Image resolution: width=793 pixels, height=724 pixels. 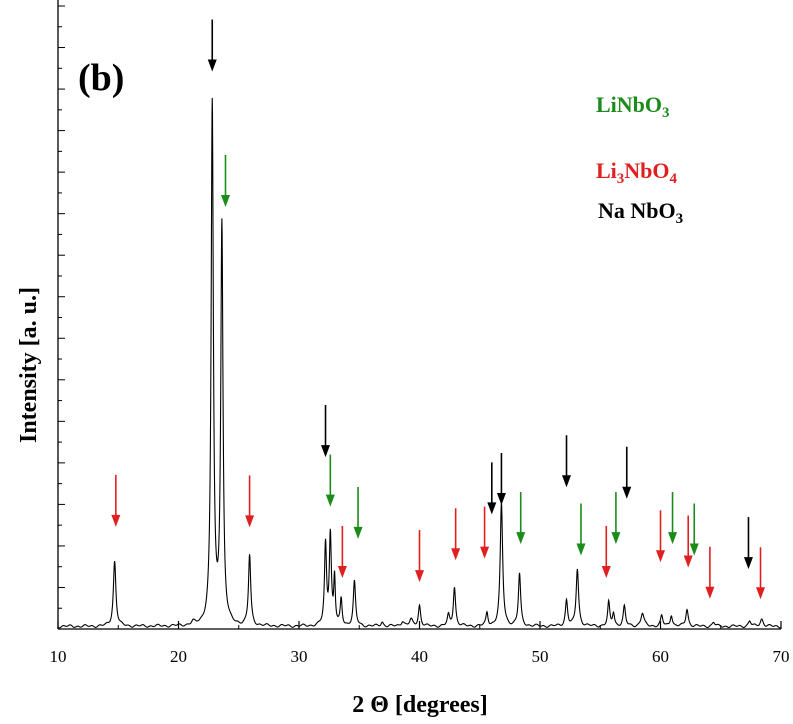 I want to click on x-tick-label: 50, so click(x=540, y=656).